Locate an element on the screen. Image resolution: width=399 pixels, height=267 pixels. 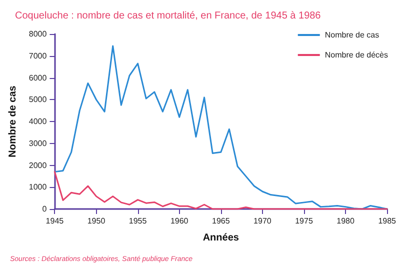
x-tick-label: 1970 is located at coordinates (263, 221).